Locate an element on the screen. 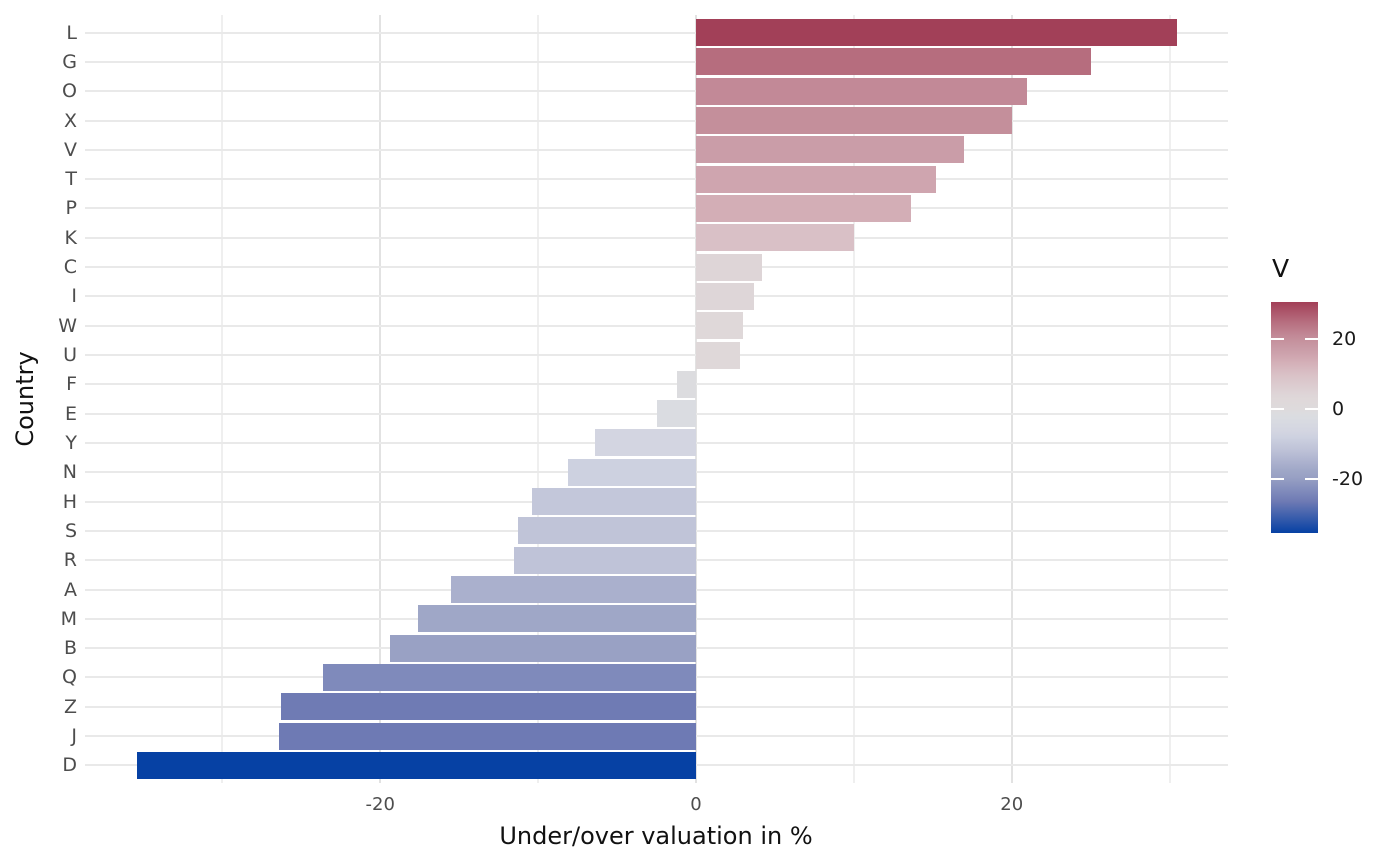 This screenshot has height=866, width=1400. legend-colorbar is located at coordinates (1294, 417).